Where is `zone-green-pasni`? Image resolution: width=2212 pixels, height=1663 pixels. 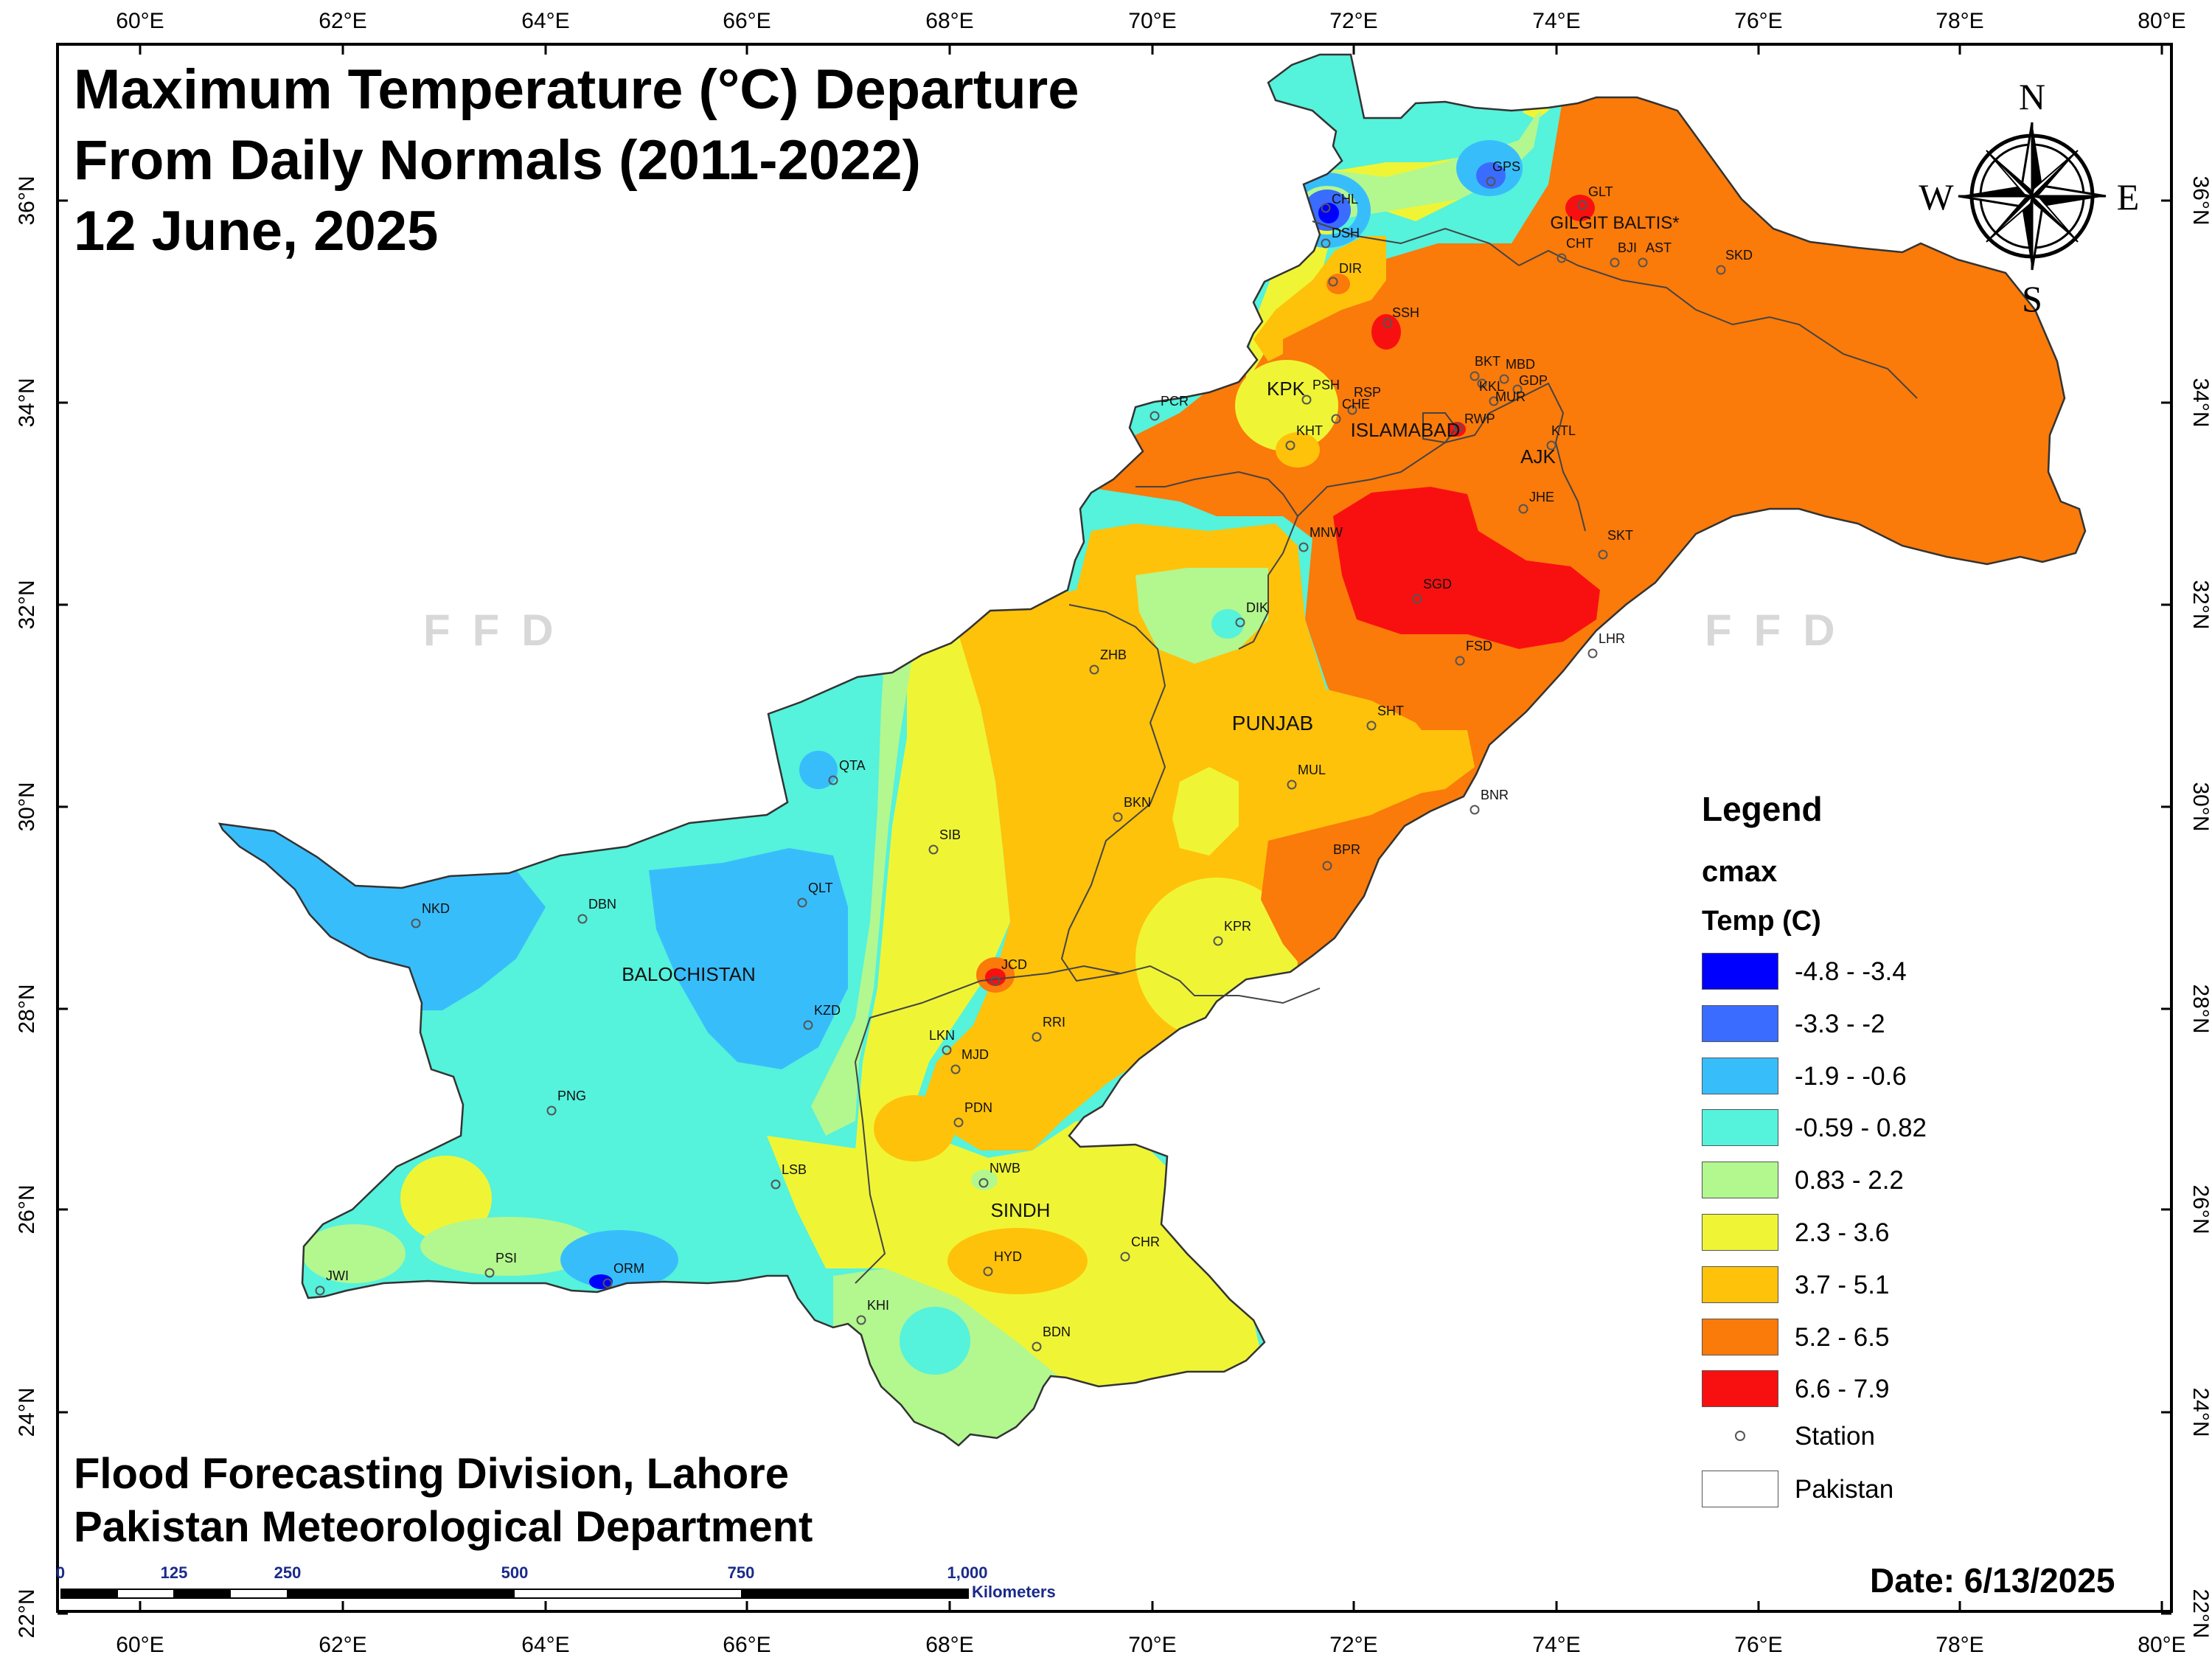 zone-green-pasni is located at coordinates (508, 1246).